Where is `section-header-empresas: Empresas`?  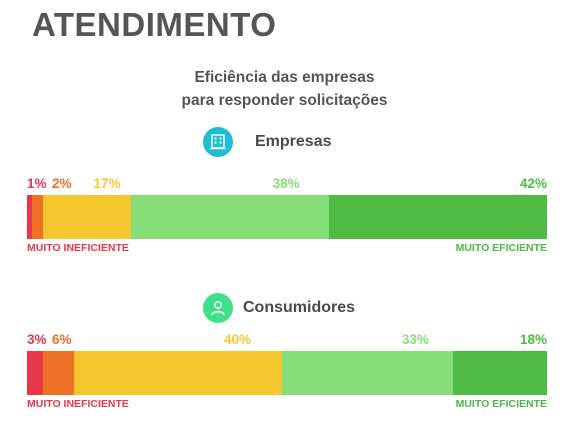 section-header-empresas: Empresas is located at coordinates (267, 142).